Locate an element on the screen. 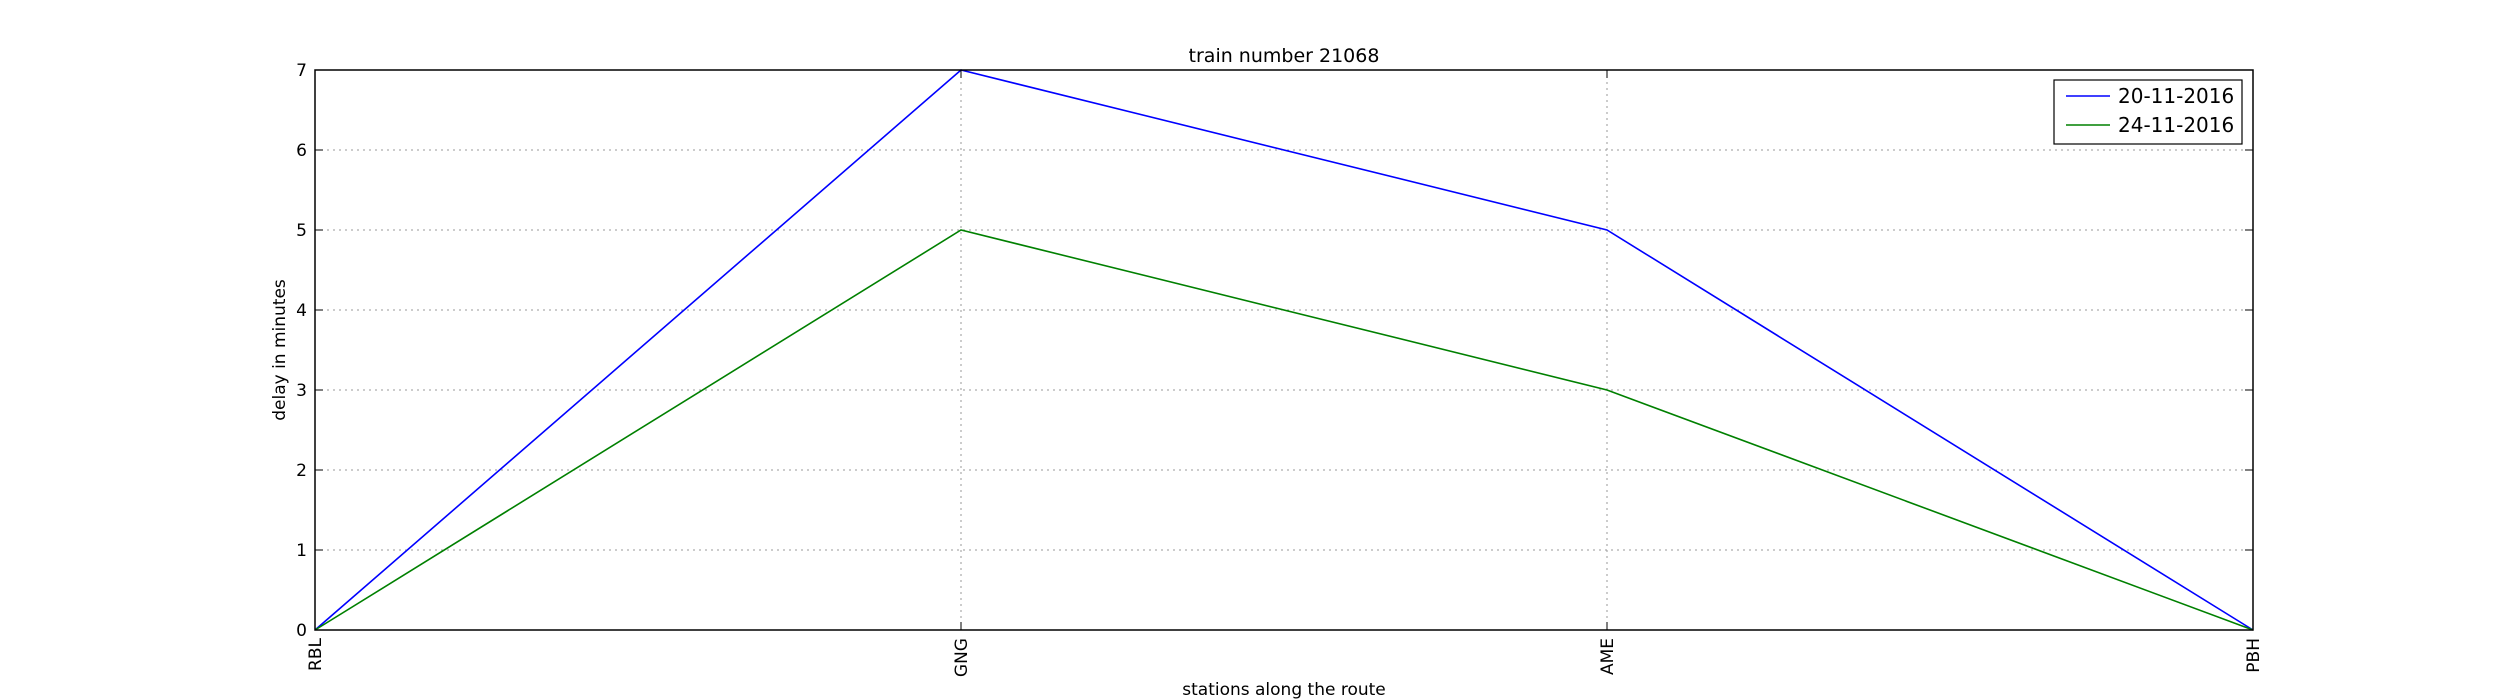 The height and width of the screenshot is (700, 2500). legend: 20-11-2016 24-11-2016 is located at coordinates (2148, 112).